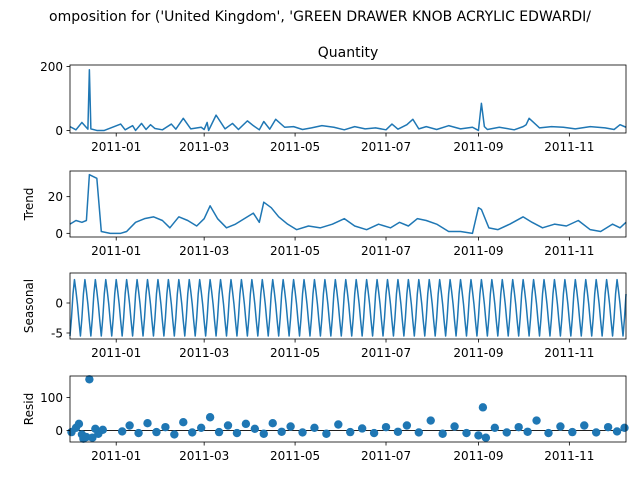  Describe the element at coordinates (348, 409) in the screenshot. I see `resid-axes-frame` at that location.